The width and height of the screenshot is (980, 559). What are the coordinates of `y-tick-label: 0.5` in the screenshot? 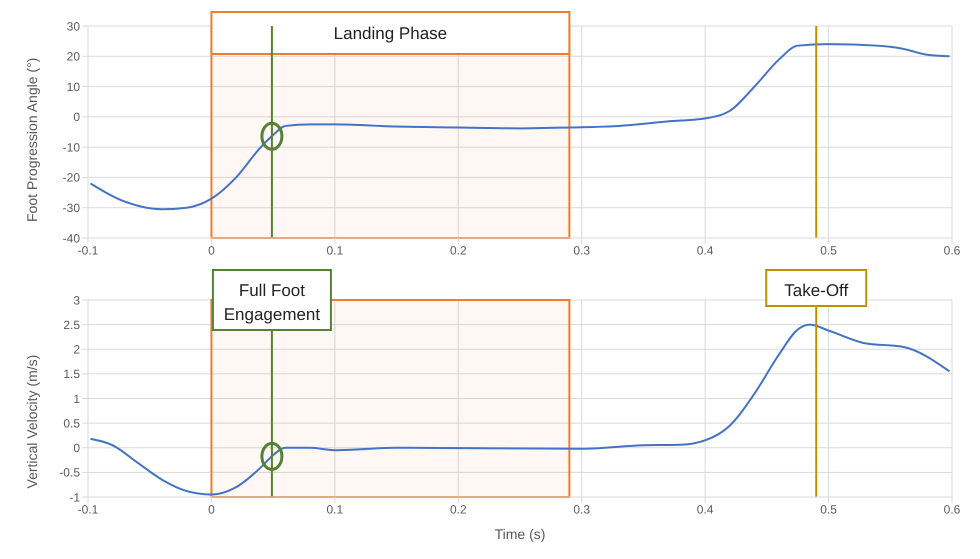 It's located at (71, 423).